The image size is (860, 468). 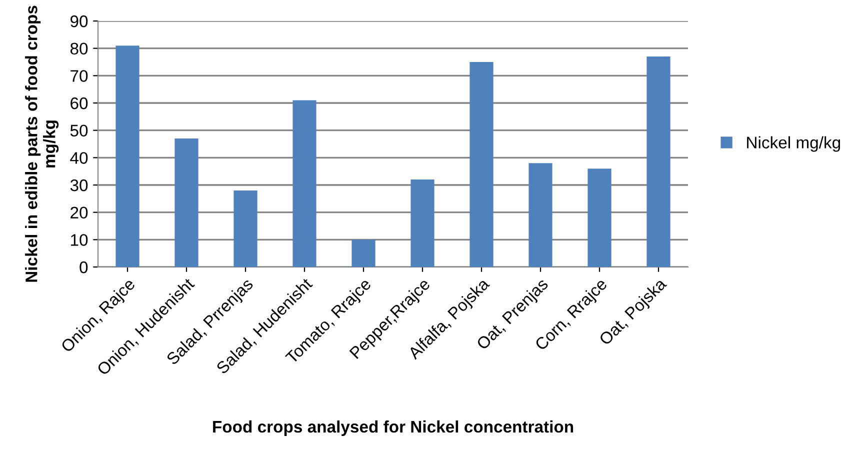 I want to click on y-tick-label: 10, so click(x=79, y=240).